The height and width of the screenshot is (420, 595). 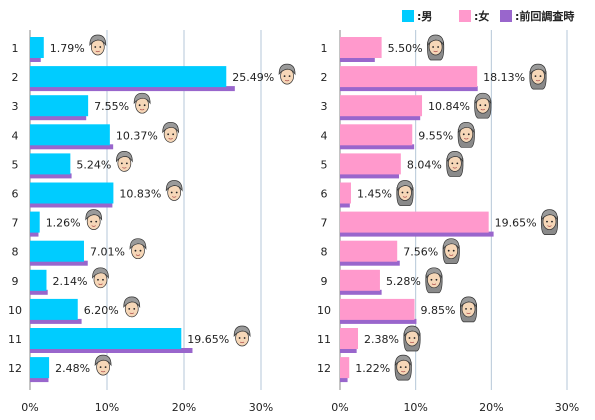 I want to click on right-x-tick-label: 30%, so click(x=567, y=407).